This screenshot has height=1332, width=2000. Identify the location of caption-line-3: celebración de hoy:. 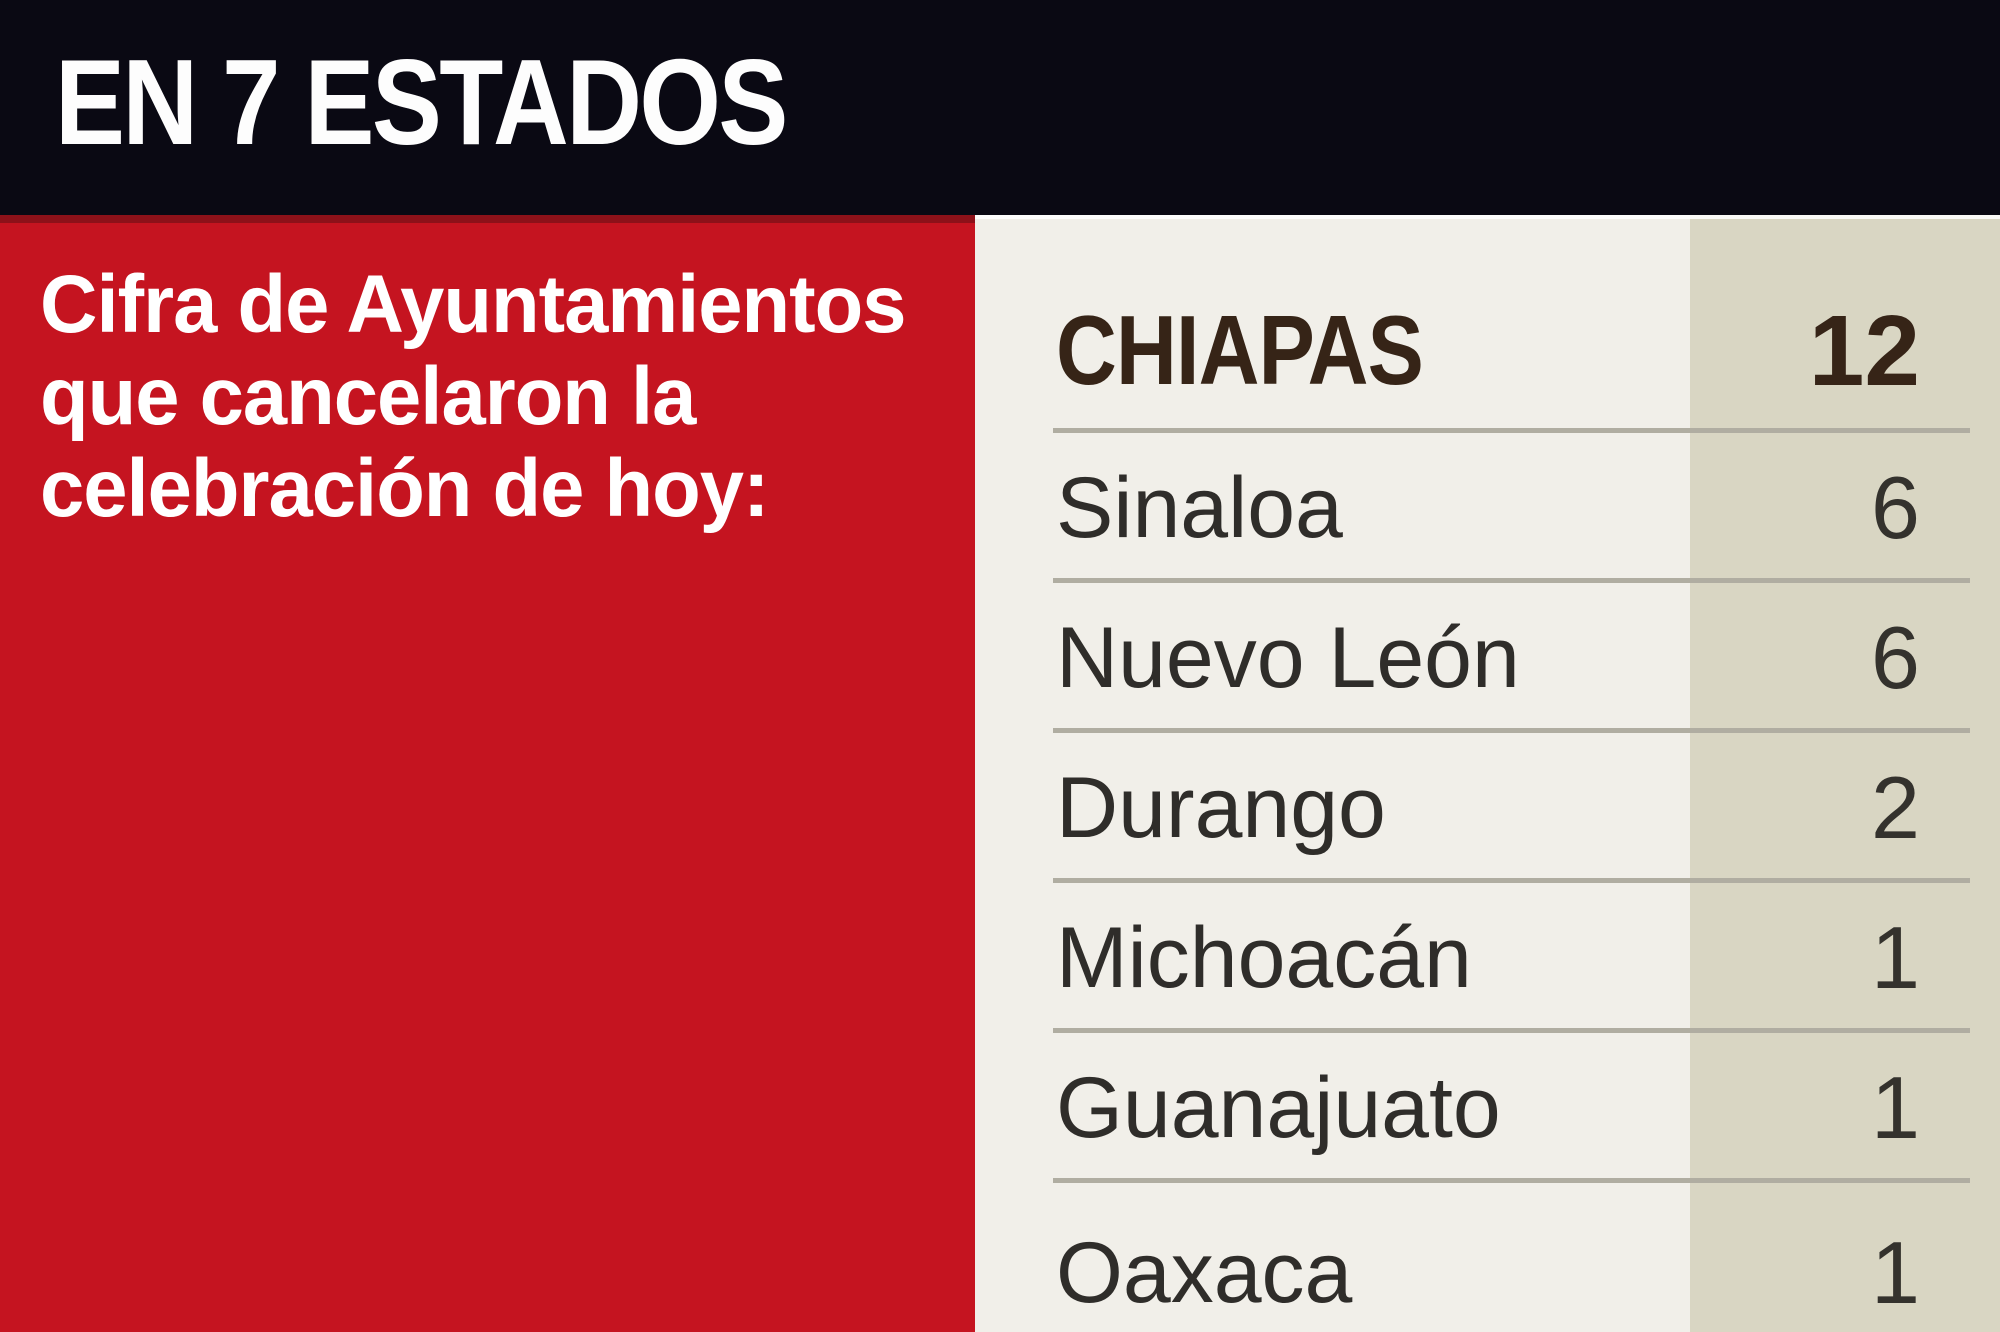
(405, 488).